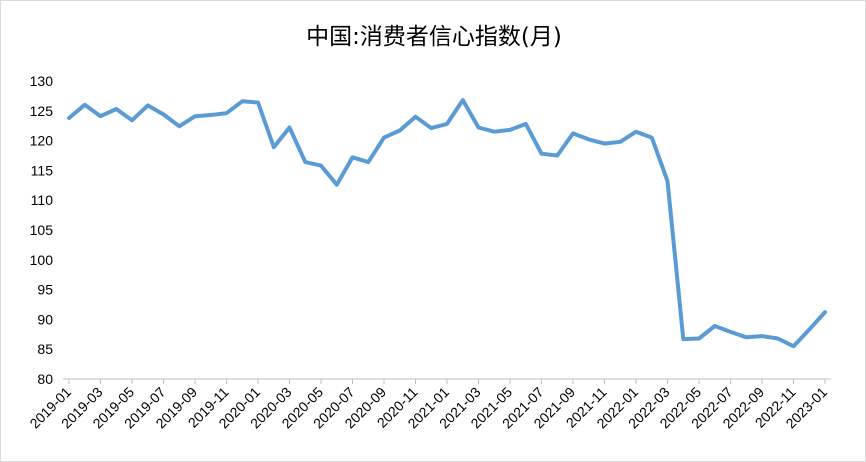 The height and width of the screenshot is (462, 866). I want to click on y-tick-label: 115, so click(42, 170).